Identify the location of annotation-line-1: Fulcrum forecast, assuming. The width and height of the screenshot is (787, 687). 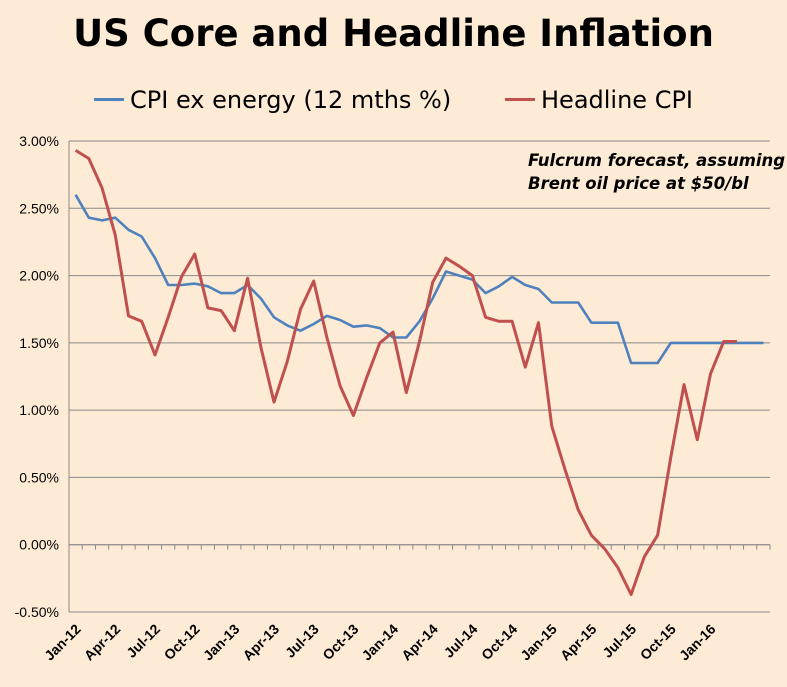
(657, 160).